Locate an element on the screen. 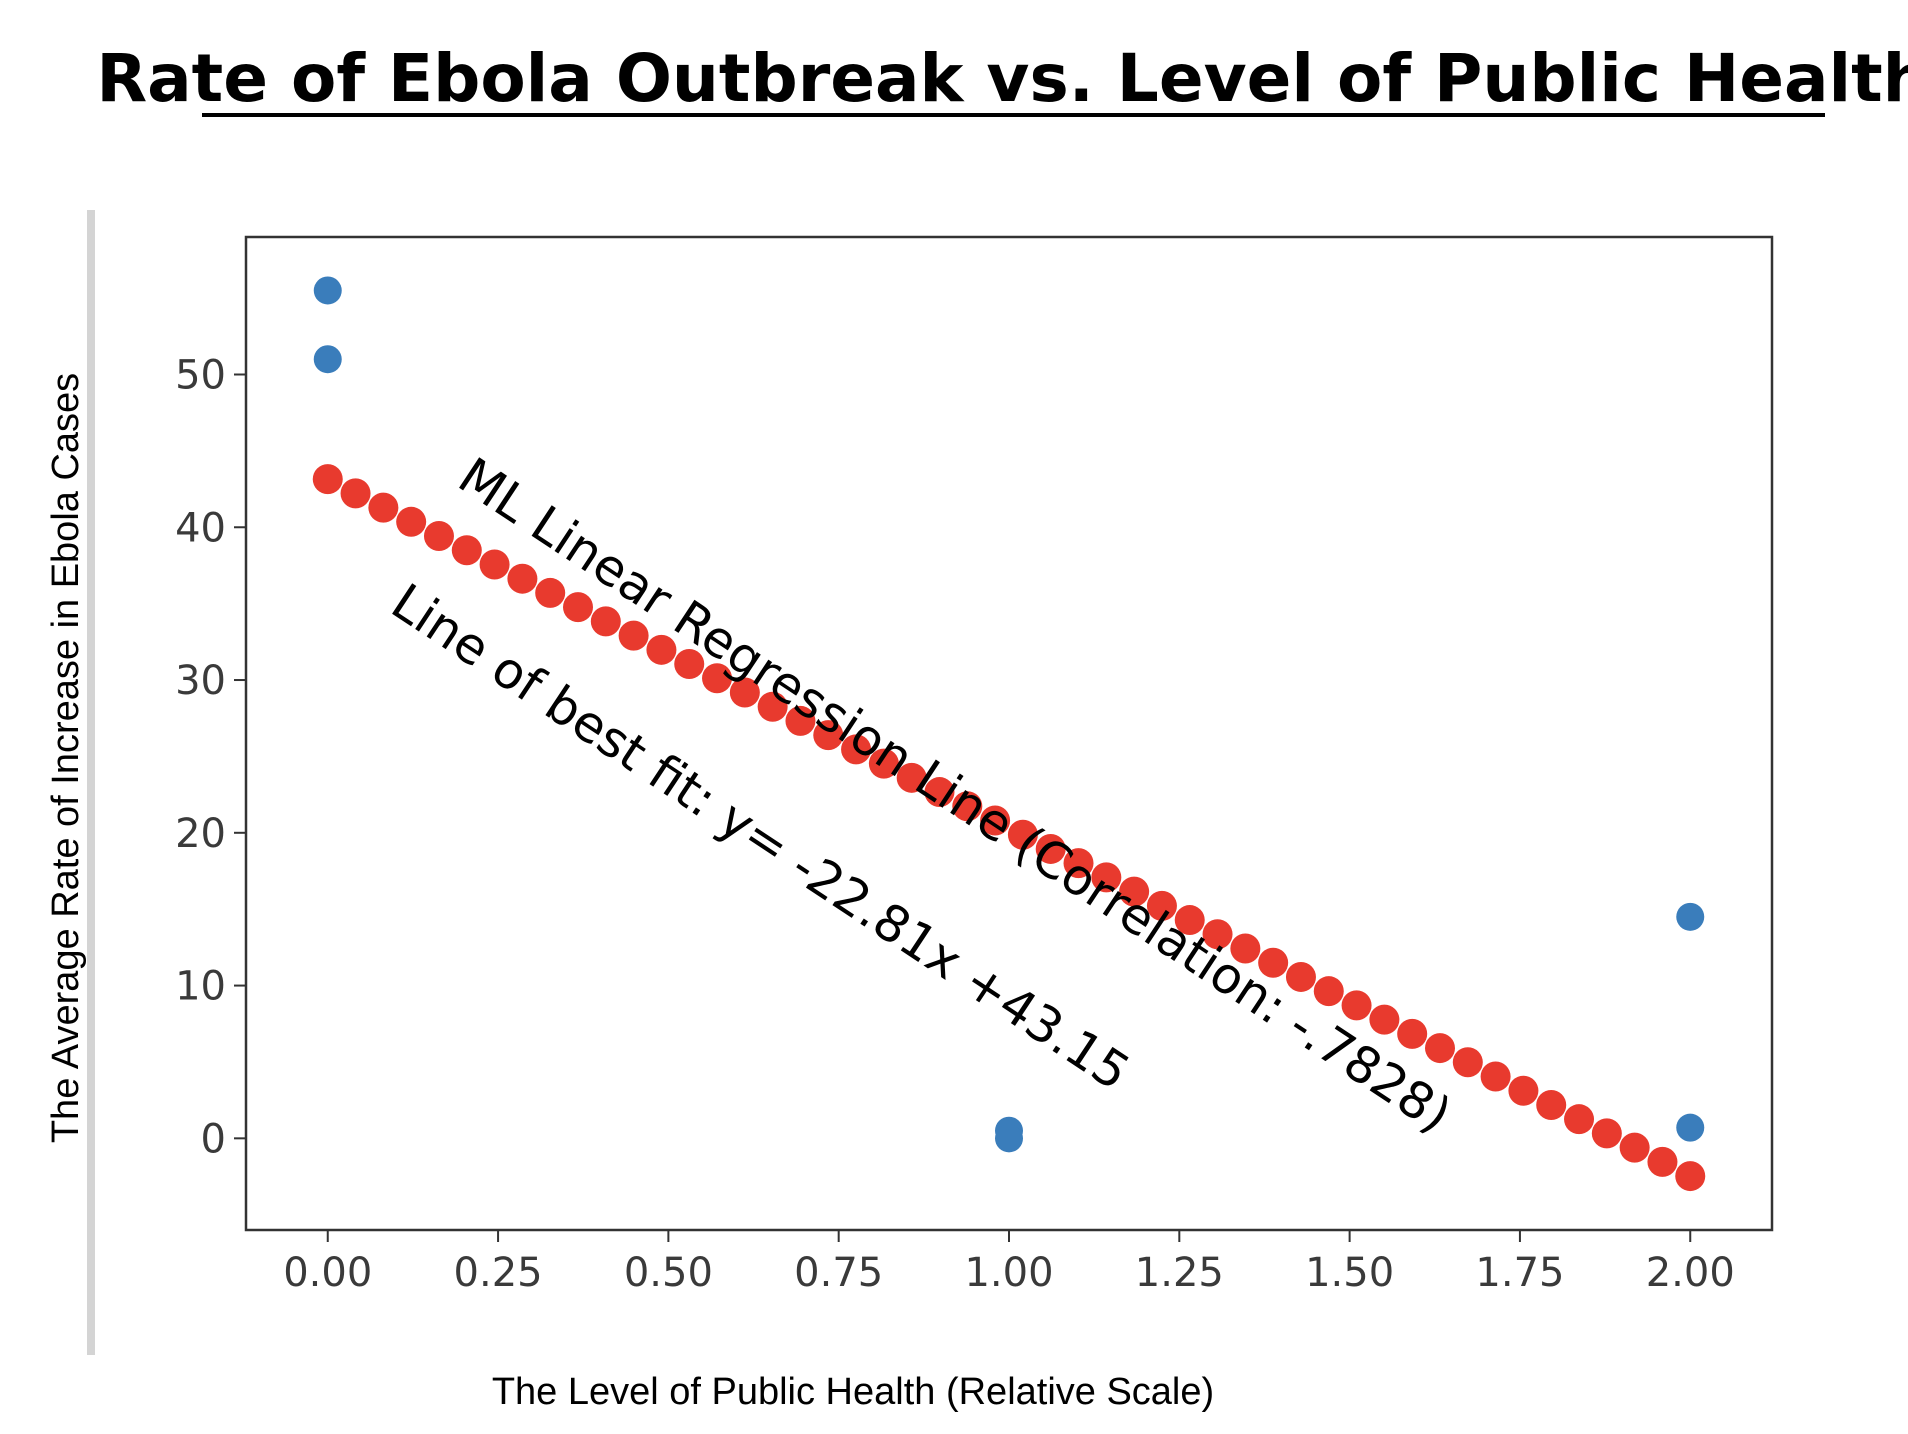 The height and width of the screenshot is (1434, 1908). x-tick-label: 1.75 is located at coordinates (1519, 1273).